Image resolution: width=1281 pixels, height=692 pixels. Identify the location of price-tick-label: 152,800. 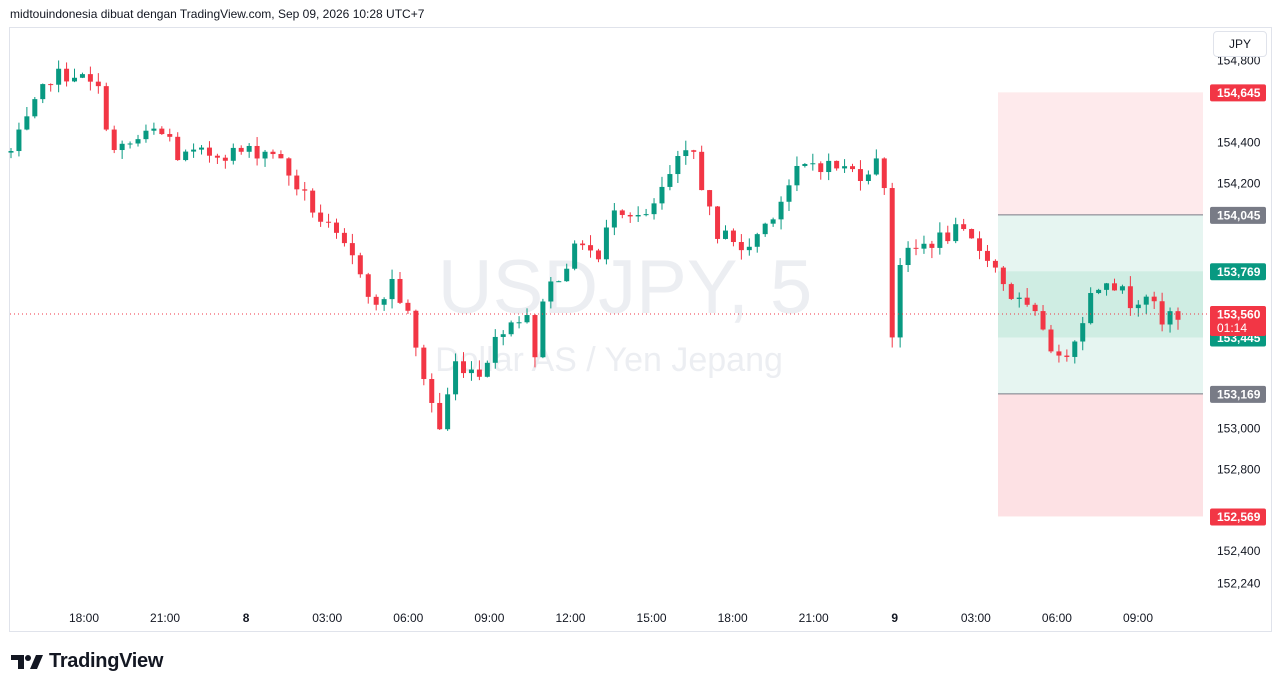
(1239, 469).